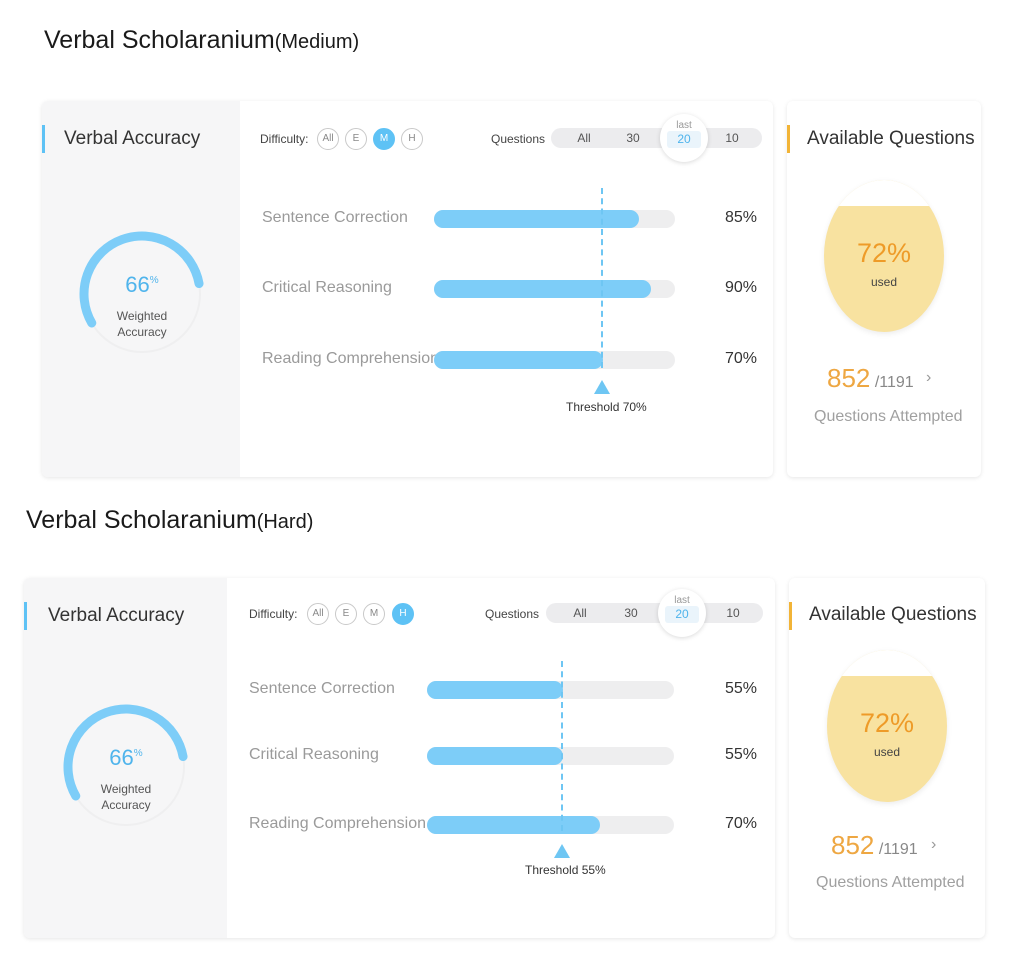 Image resolution: width=1024 pixels, height=963 pixels. I want to click on accuracy-title: Verbal Accuracy, so click(116, 615).